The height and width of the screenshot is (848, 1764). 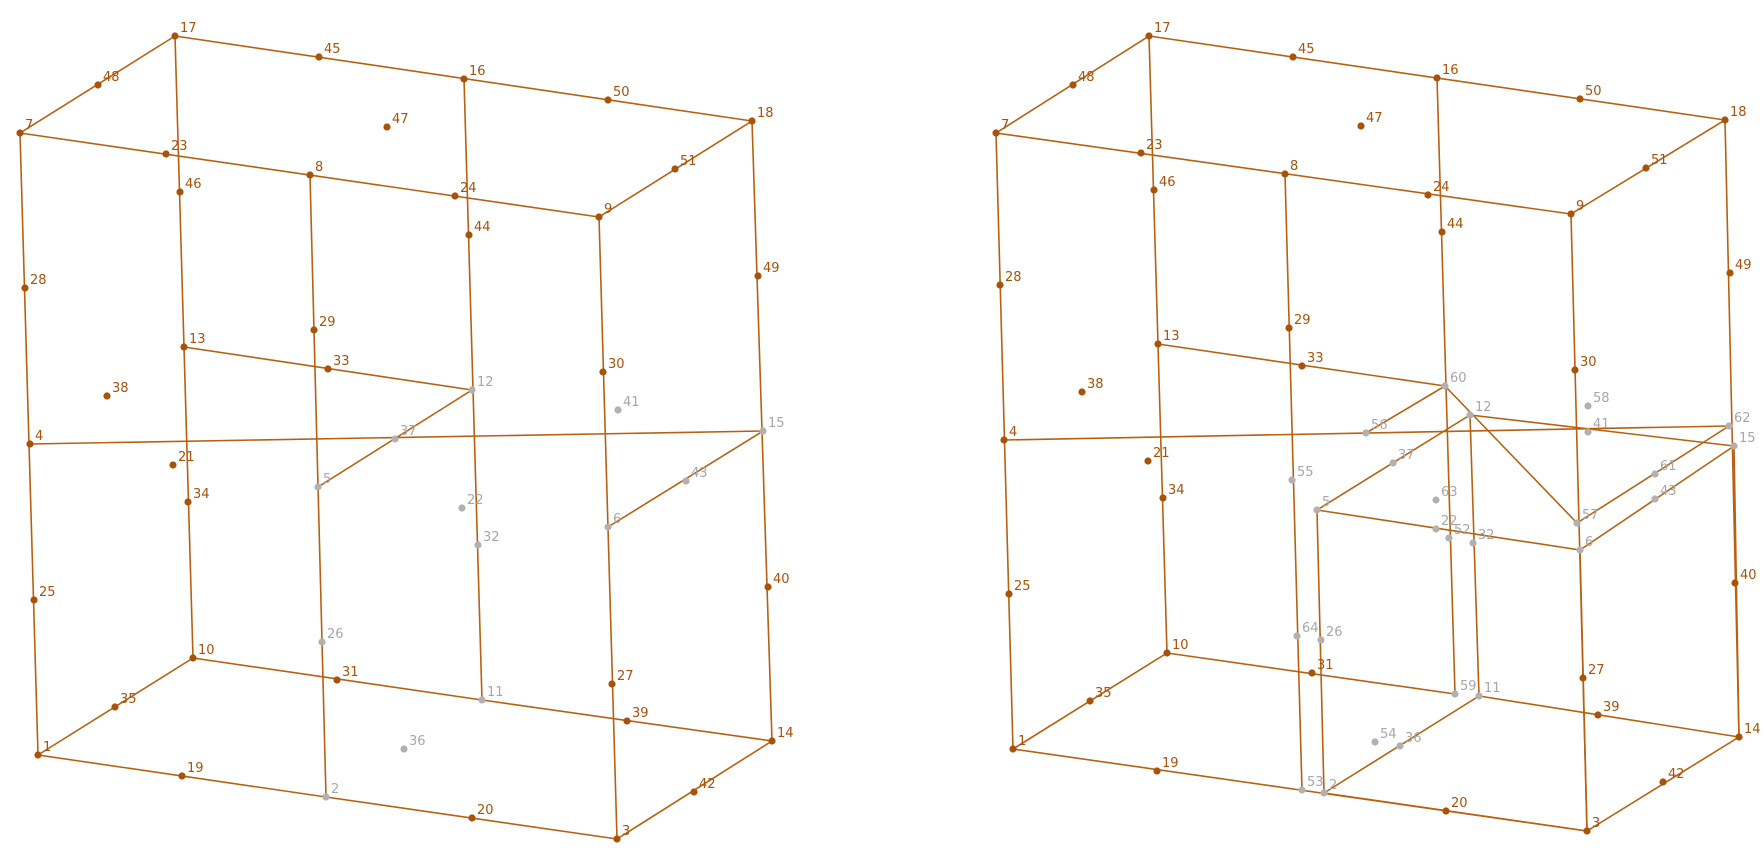 I want to click on left-vertex-label-42: 42, so click(x=707, y=784).